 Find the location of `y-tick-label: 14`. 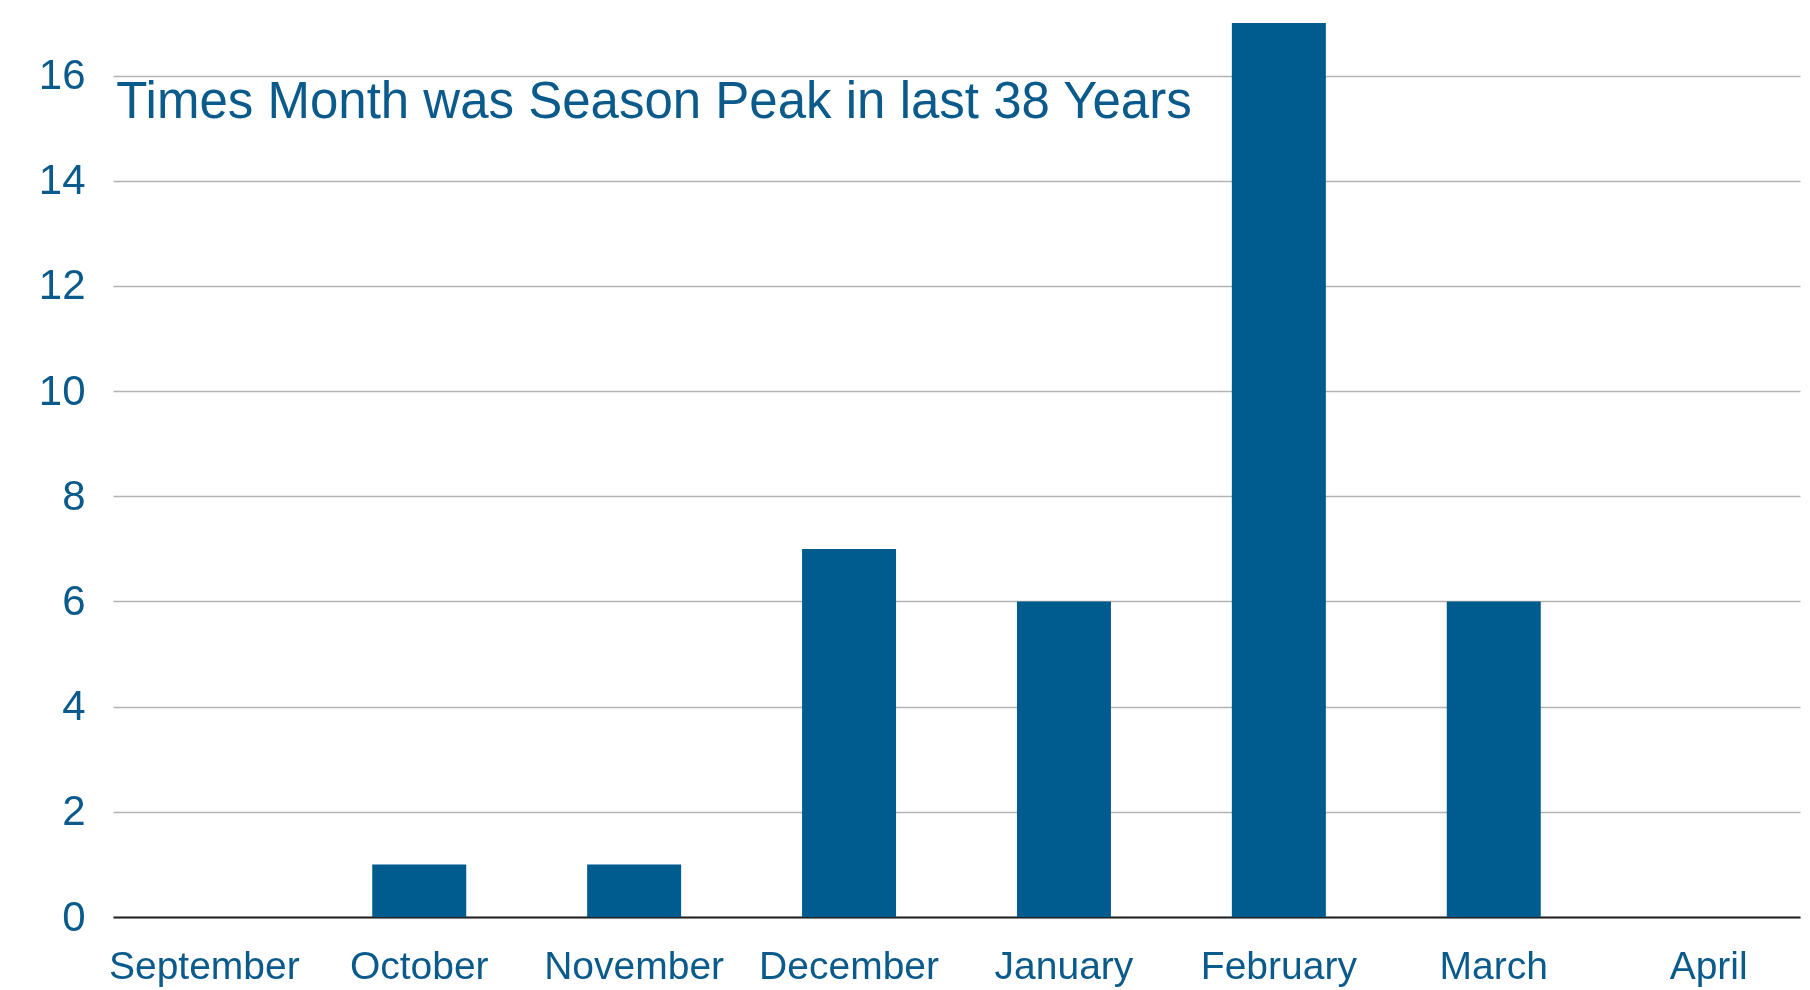

y-tick-label: 14 is located at coordinates (62, 180).